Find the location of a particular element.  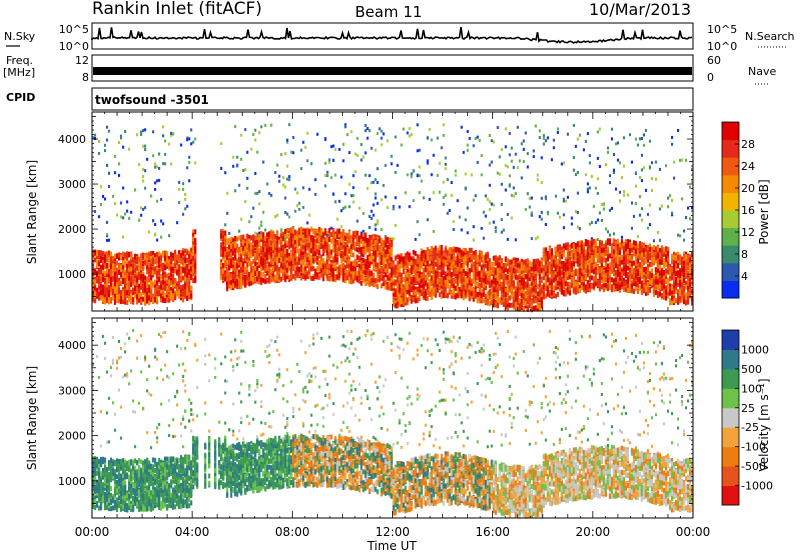

noise-right-tick-bottom: 10^0 is located at coordinates (722, 46).